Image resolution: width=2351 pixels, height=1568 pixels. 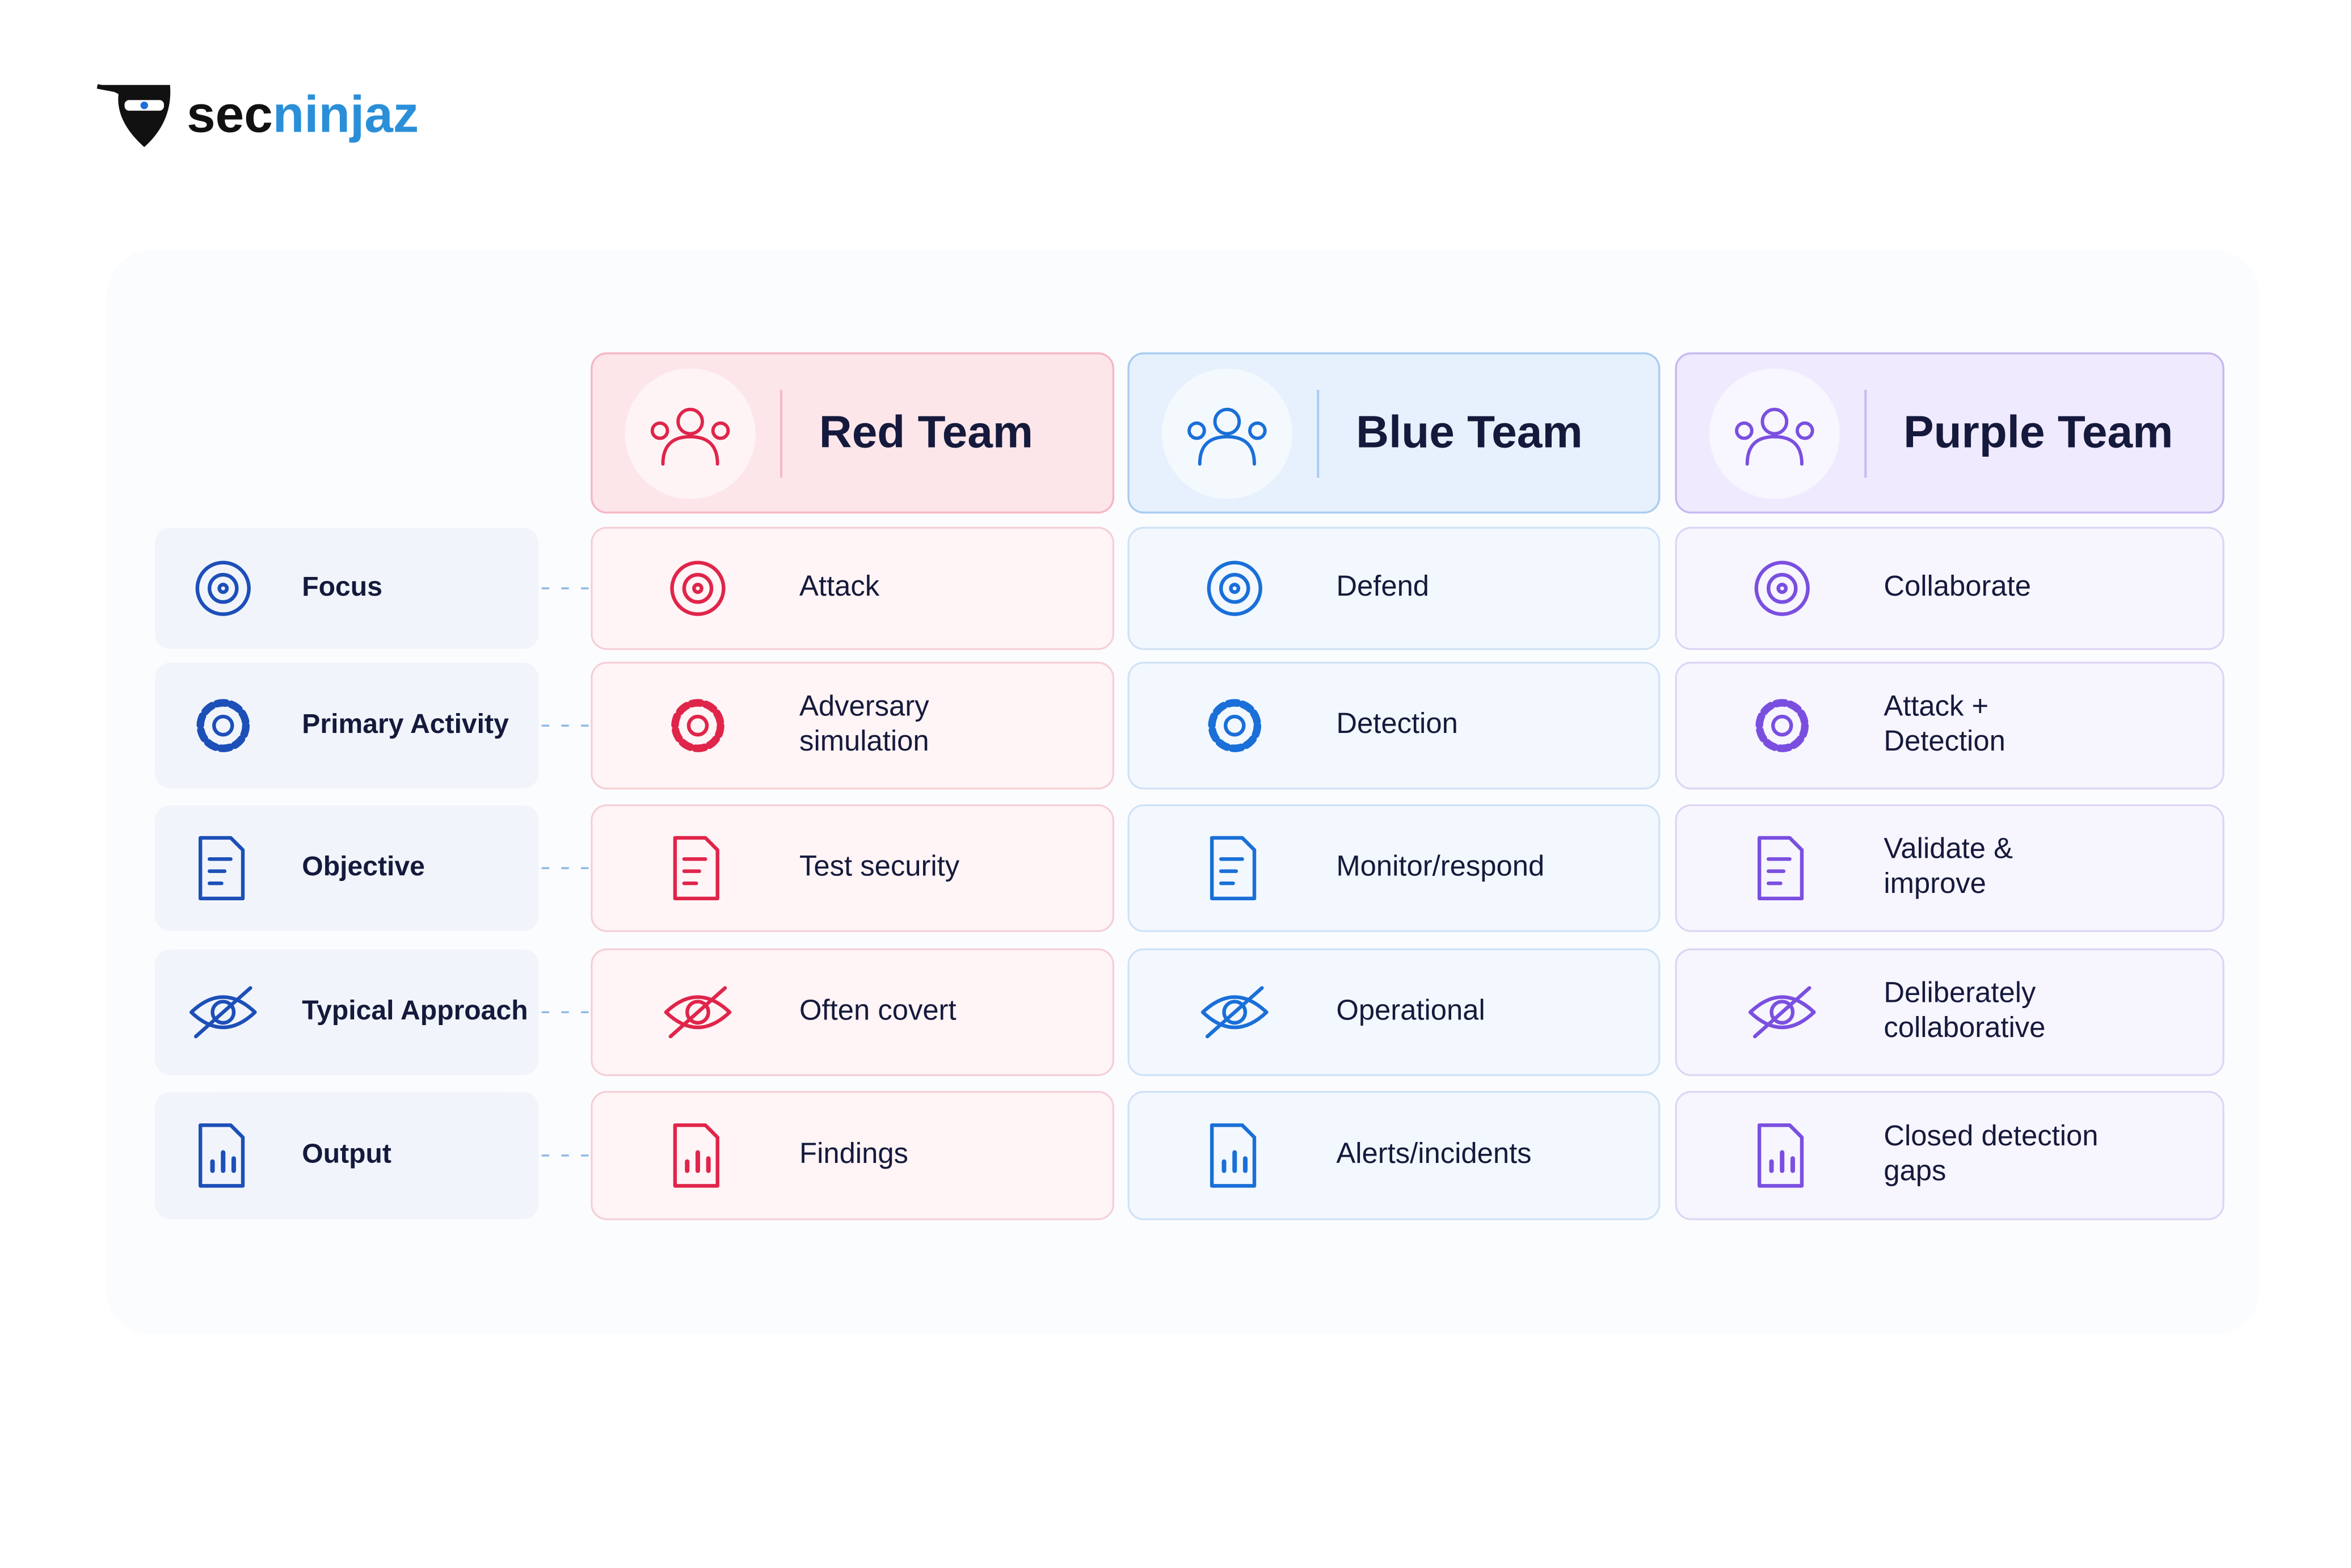 What do you see at coordinates (1936, 706) in the screenshot?
I see `cell-line: Attack +` at bounding box center [1936, 706].